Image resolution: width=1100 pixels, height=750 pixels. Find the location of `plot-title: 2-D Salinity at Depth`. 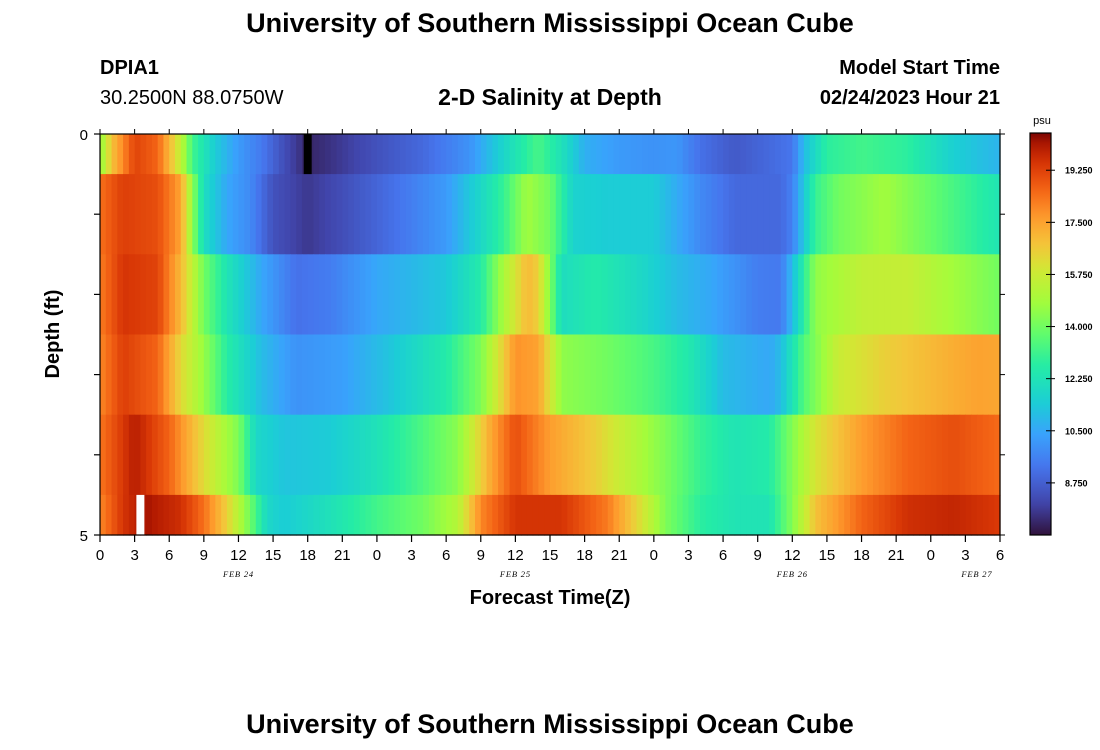

plot-title: 2-D Salinity at Depth is located at coordinates (550, 97).